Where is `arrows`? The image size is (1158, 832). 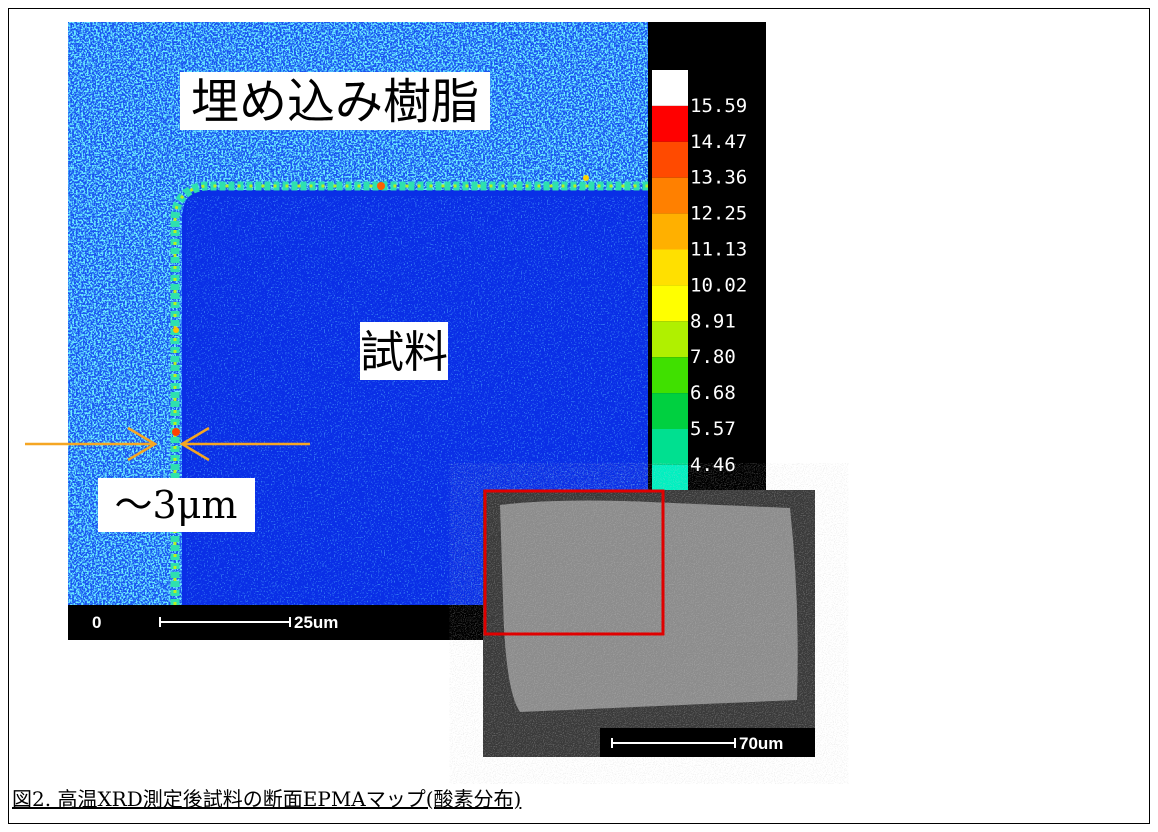 arrows is located at coordinates (167, 444).